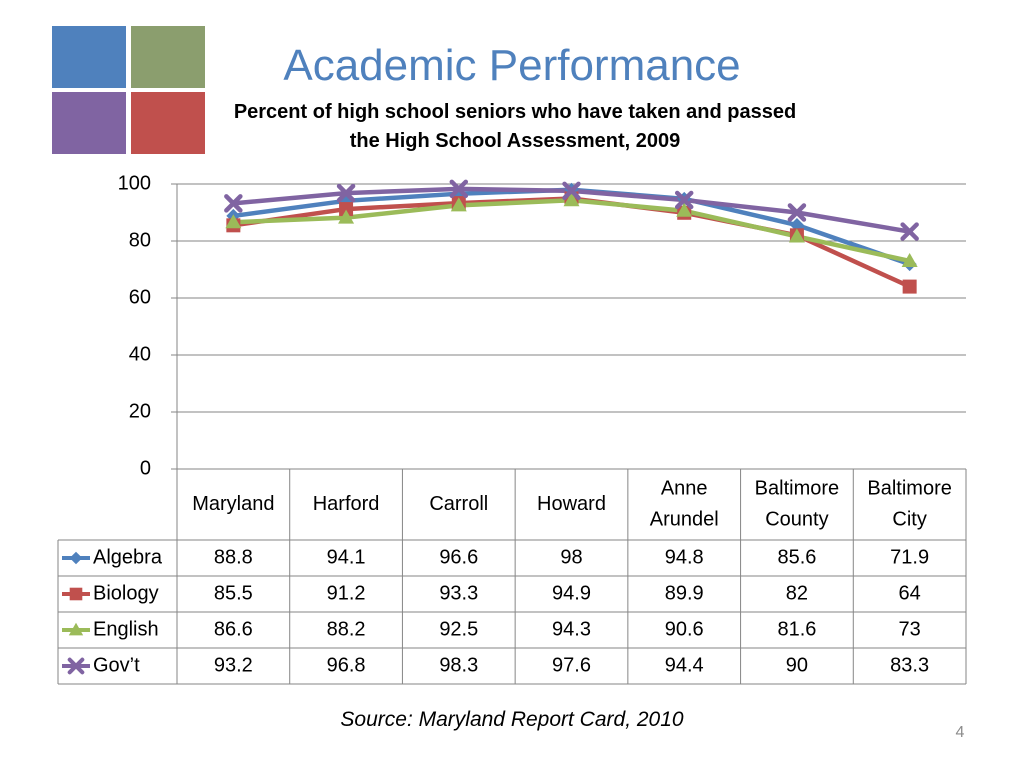 Image resolution: width=1024 pixels, height=768 pixels. What do you see at coordinates (796, 629) in the screenshot?
I see `table-cell-value: 81.6` at bounding box center [796, 629].